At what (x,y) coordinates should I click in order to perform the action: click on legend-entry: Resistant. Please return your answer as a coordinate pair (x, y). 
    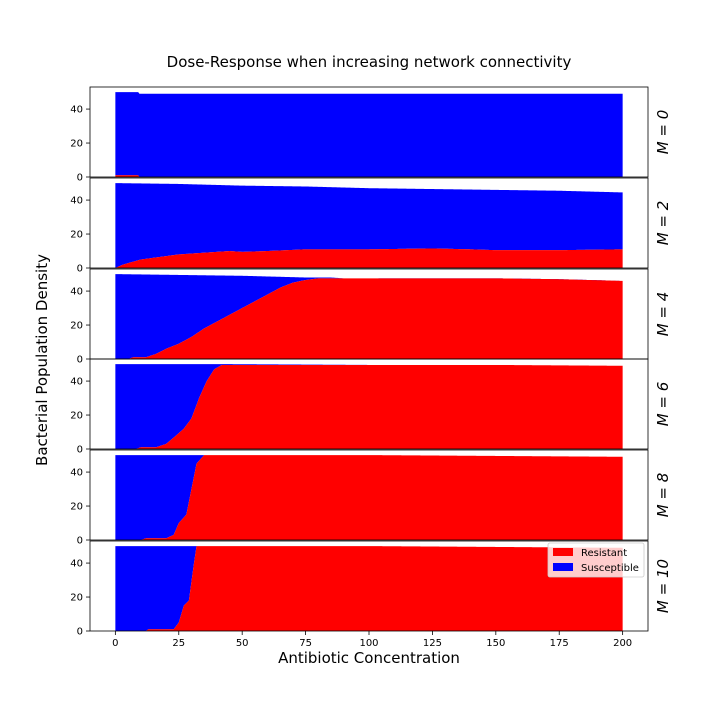
    Looking at the image, I should click on (604, 553).